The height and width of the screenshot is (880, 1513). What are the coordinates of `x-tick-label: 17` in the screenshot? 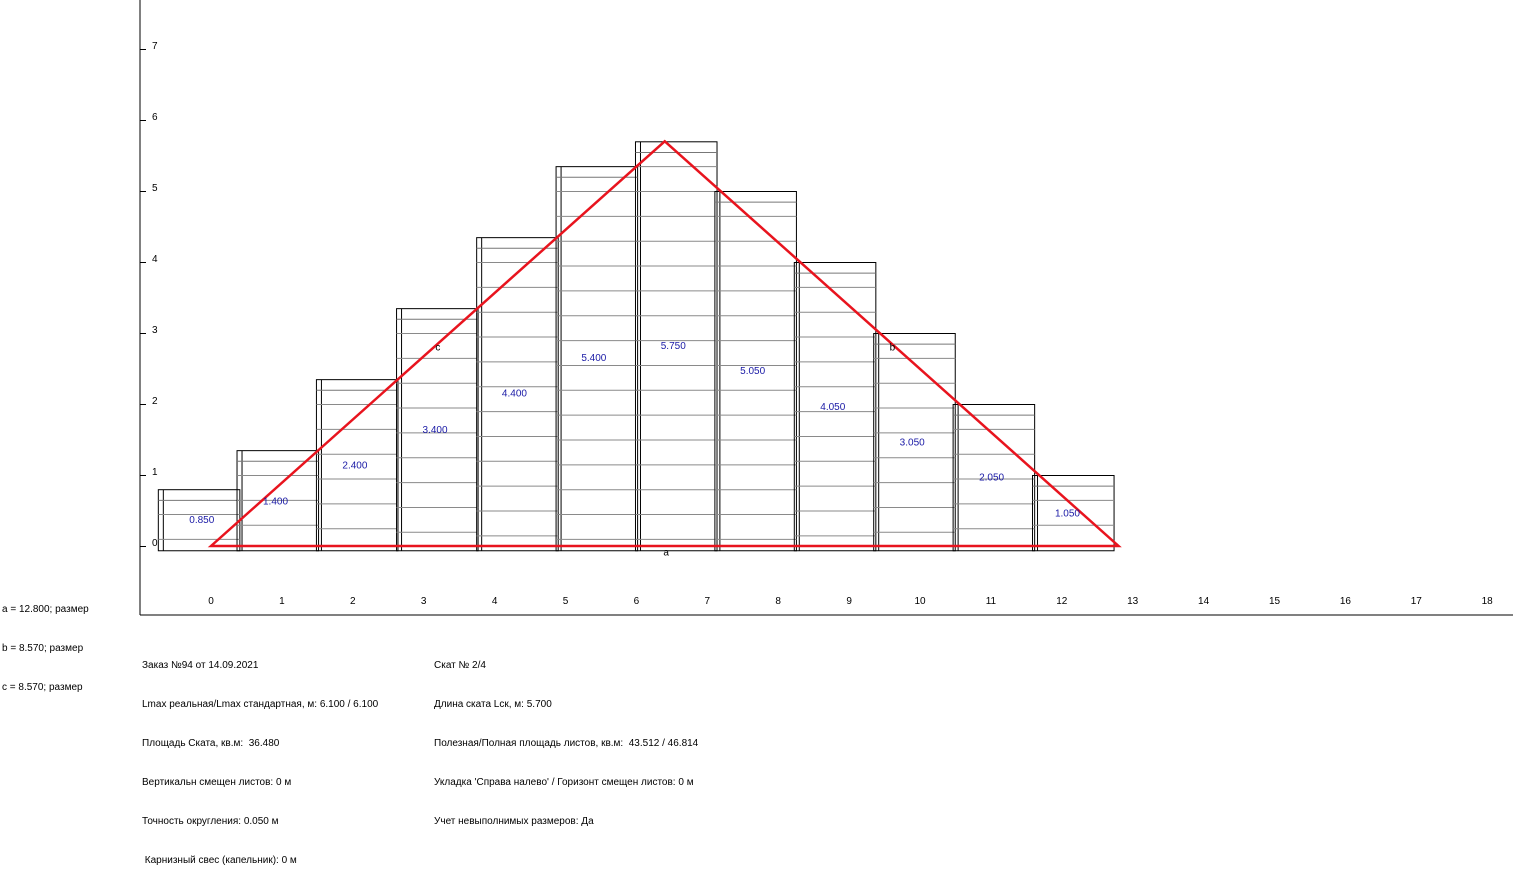 It's located at (1417, 601).